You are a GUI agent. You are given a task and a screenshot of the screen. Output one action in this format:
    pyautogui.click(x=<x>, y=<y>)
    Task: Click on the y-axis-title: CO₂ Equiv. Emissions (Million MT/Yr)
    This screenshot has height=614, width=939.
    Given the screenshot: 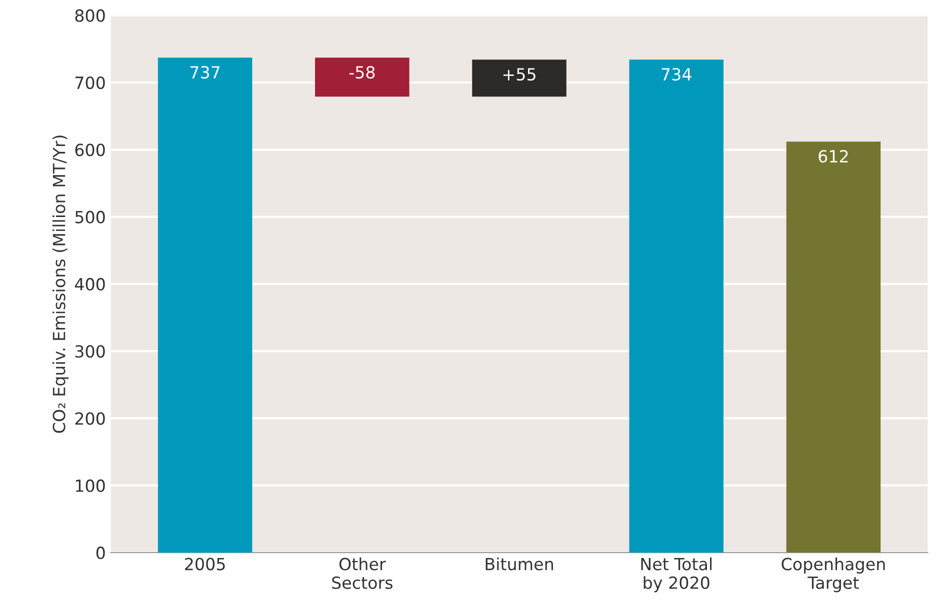 What is the action you would take?
    pyautogui.click(x=60, y=284)
    